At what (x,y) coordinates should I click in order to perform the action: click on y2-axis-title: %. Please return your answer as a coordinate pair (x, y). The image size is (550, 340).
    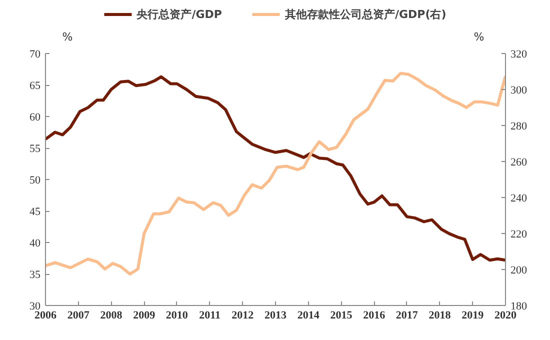
    Looking at the image, I should click on (479, 37).